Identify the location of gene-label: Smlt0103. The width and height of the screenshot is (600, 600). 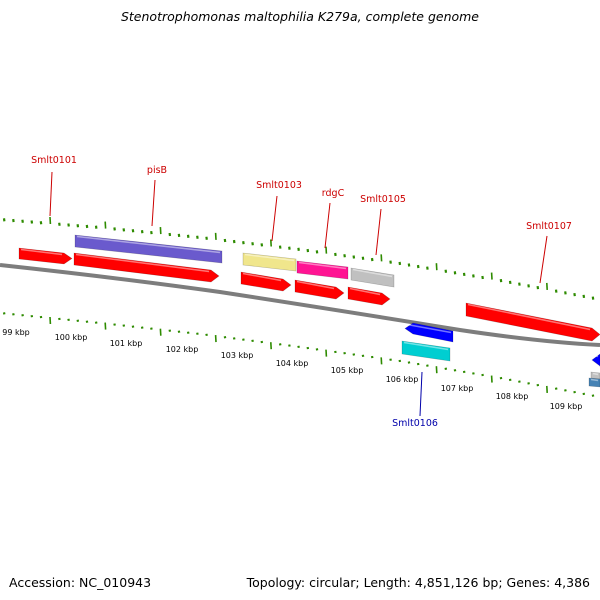
(279, 185).